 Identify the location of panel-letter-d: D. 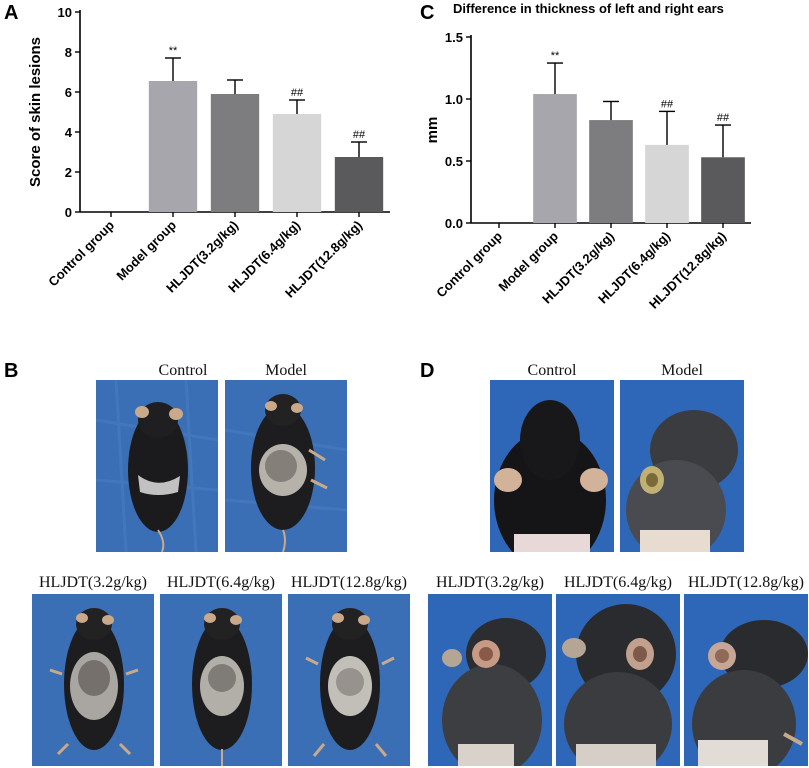
(427, 371).